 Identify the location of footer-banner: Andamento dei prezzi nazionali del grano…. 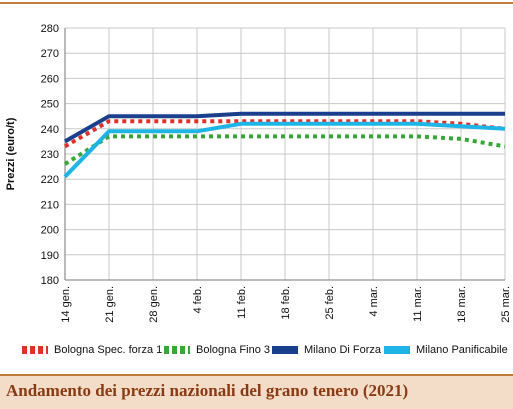
(256, 391).